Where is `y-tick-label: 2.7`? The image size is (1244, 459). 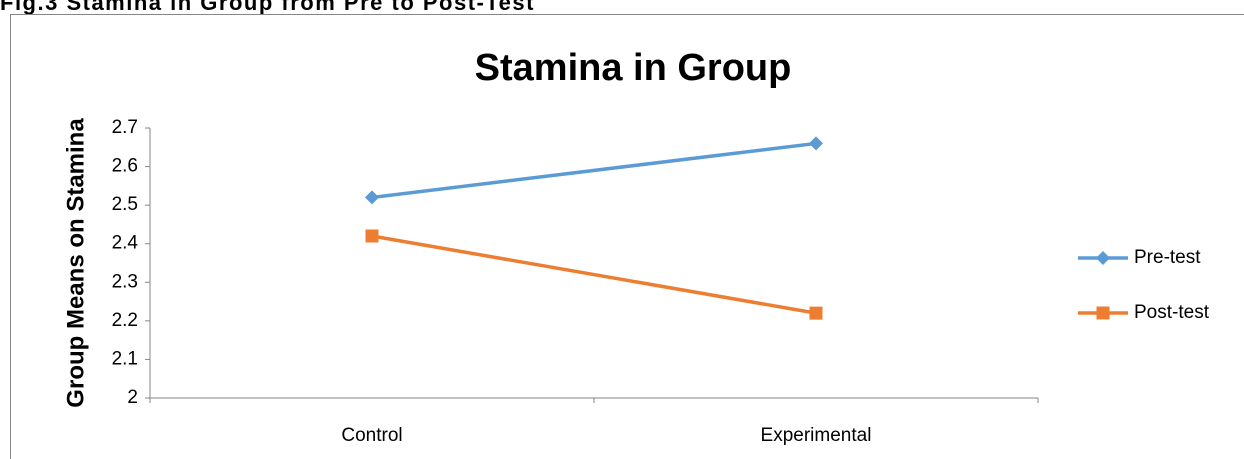 y-tick-label: 2.7 is located at coordinates (125, 127).